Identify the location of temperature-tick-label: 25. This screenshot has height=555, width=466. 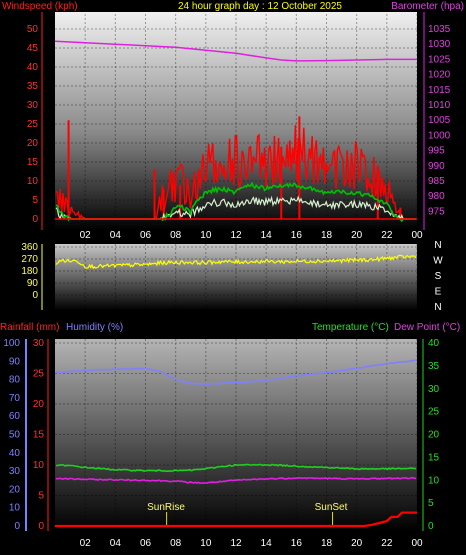
(434, 412).